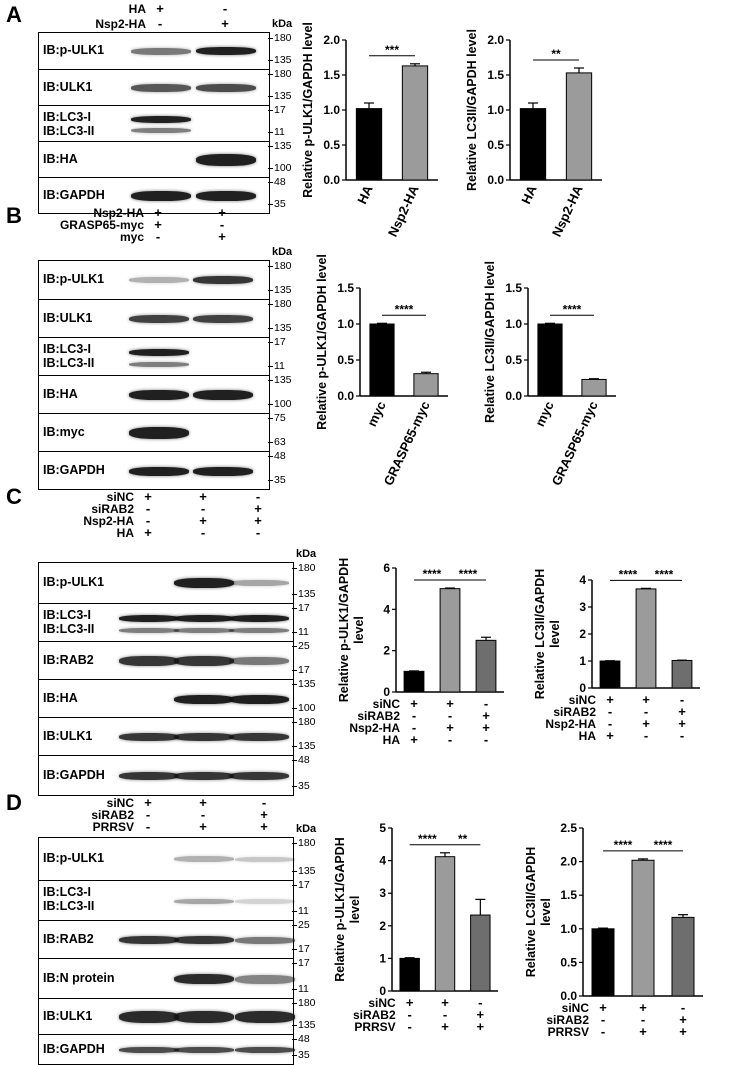 This screenshot has width=740, height=1065. What do you see at coordinates (490, 342) in the screenshot?
I see `y-axis-label: Relative LC3II/GAPDH level` at bounding box center [490, 342].